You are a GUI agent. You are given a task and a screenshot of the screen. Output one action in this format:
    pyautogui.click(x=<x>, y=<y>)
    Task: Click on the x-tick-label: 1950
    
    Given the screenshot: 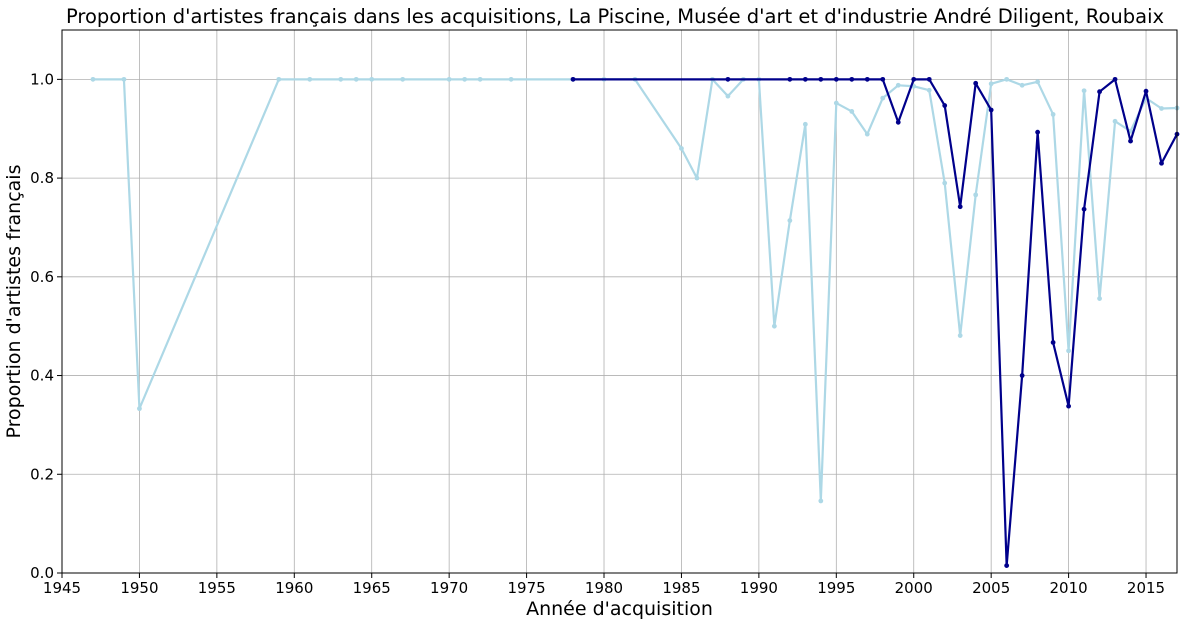 What is the action you would take?
    pyautogui.click(x=139, y=588)
    